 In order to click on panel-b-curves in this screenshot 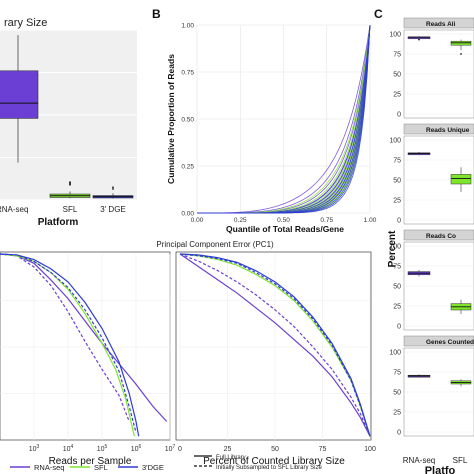, I will do `click(284, 119)`.